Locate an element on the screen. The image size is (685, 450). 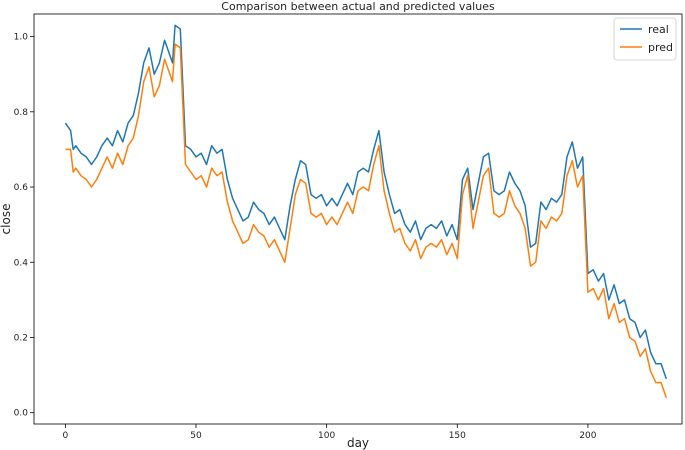
x-axis-label: day is located at coordinates (358, 443).